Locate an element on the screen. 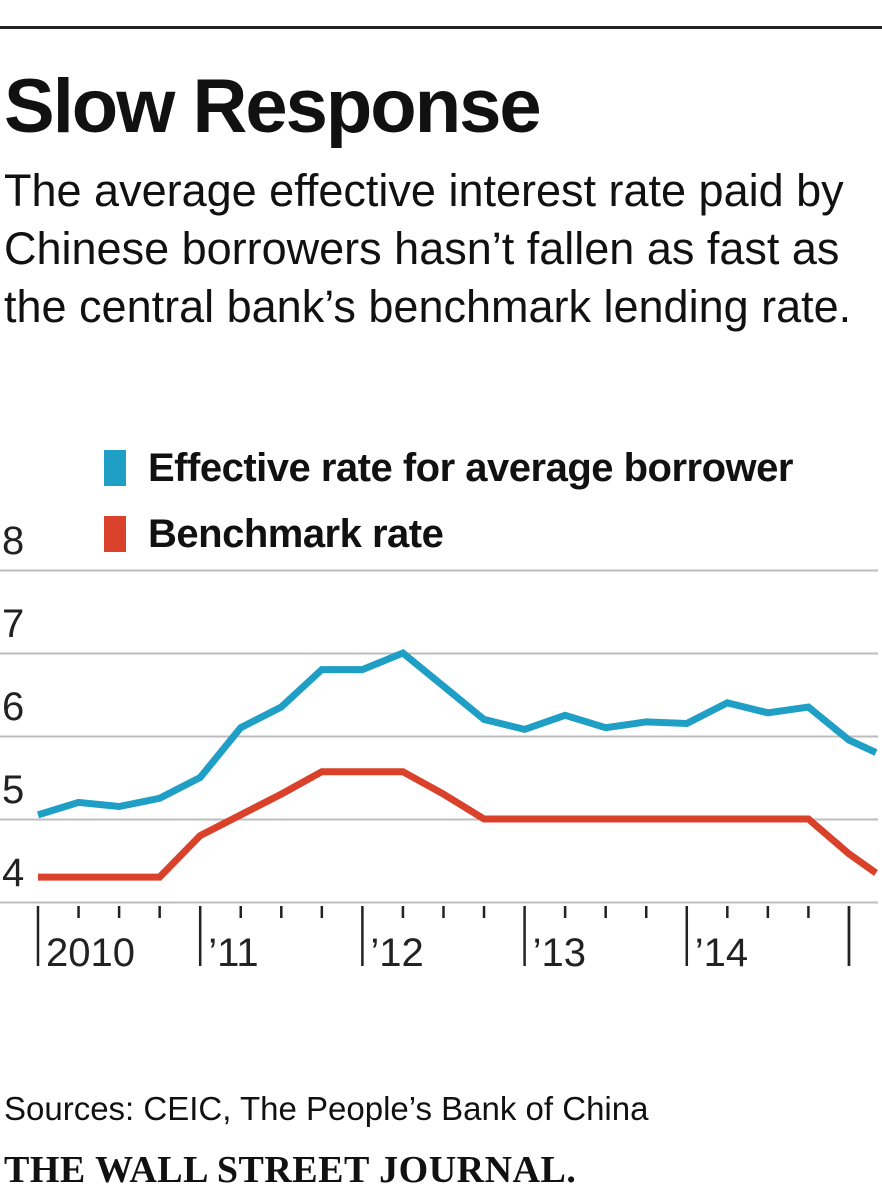 The height and width of the screenshot is (1200, 882). legend-swatch-effective-rate is located at coordinates (115, 468).